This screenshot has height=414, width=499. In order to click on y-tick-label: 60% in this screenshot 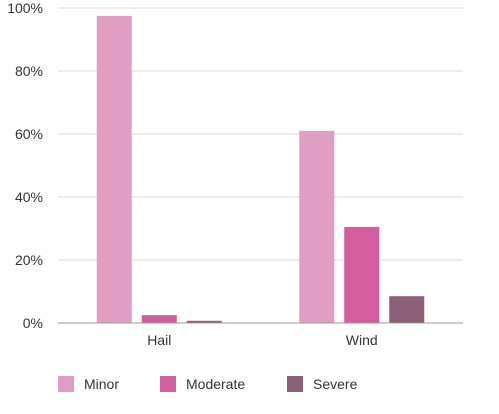, I will do `click(29, 134)`.